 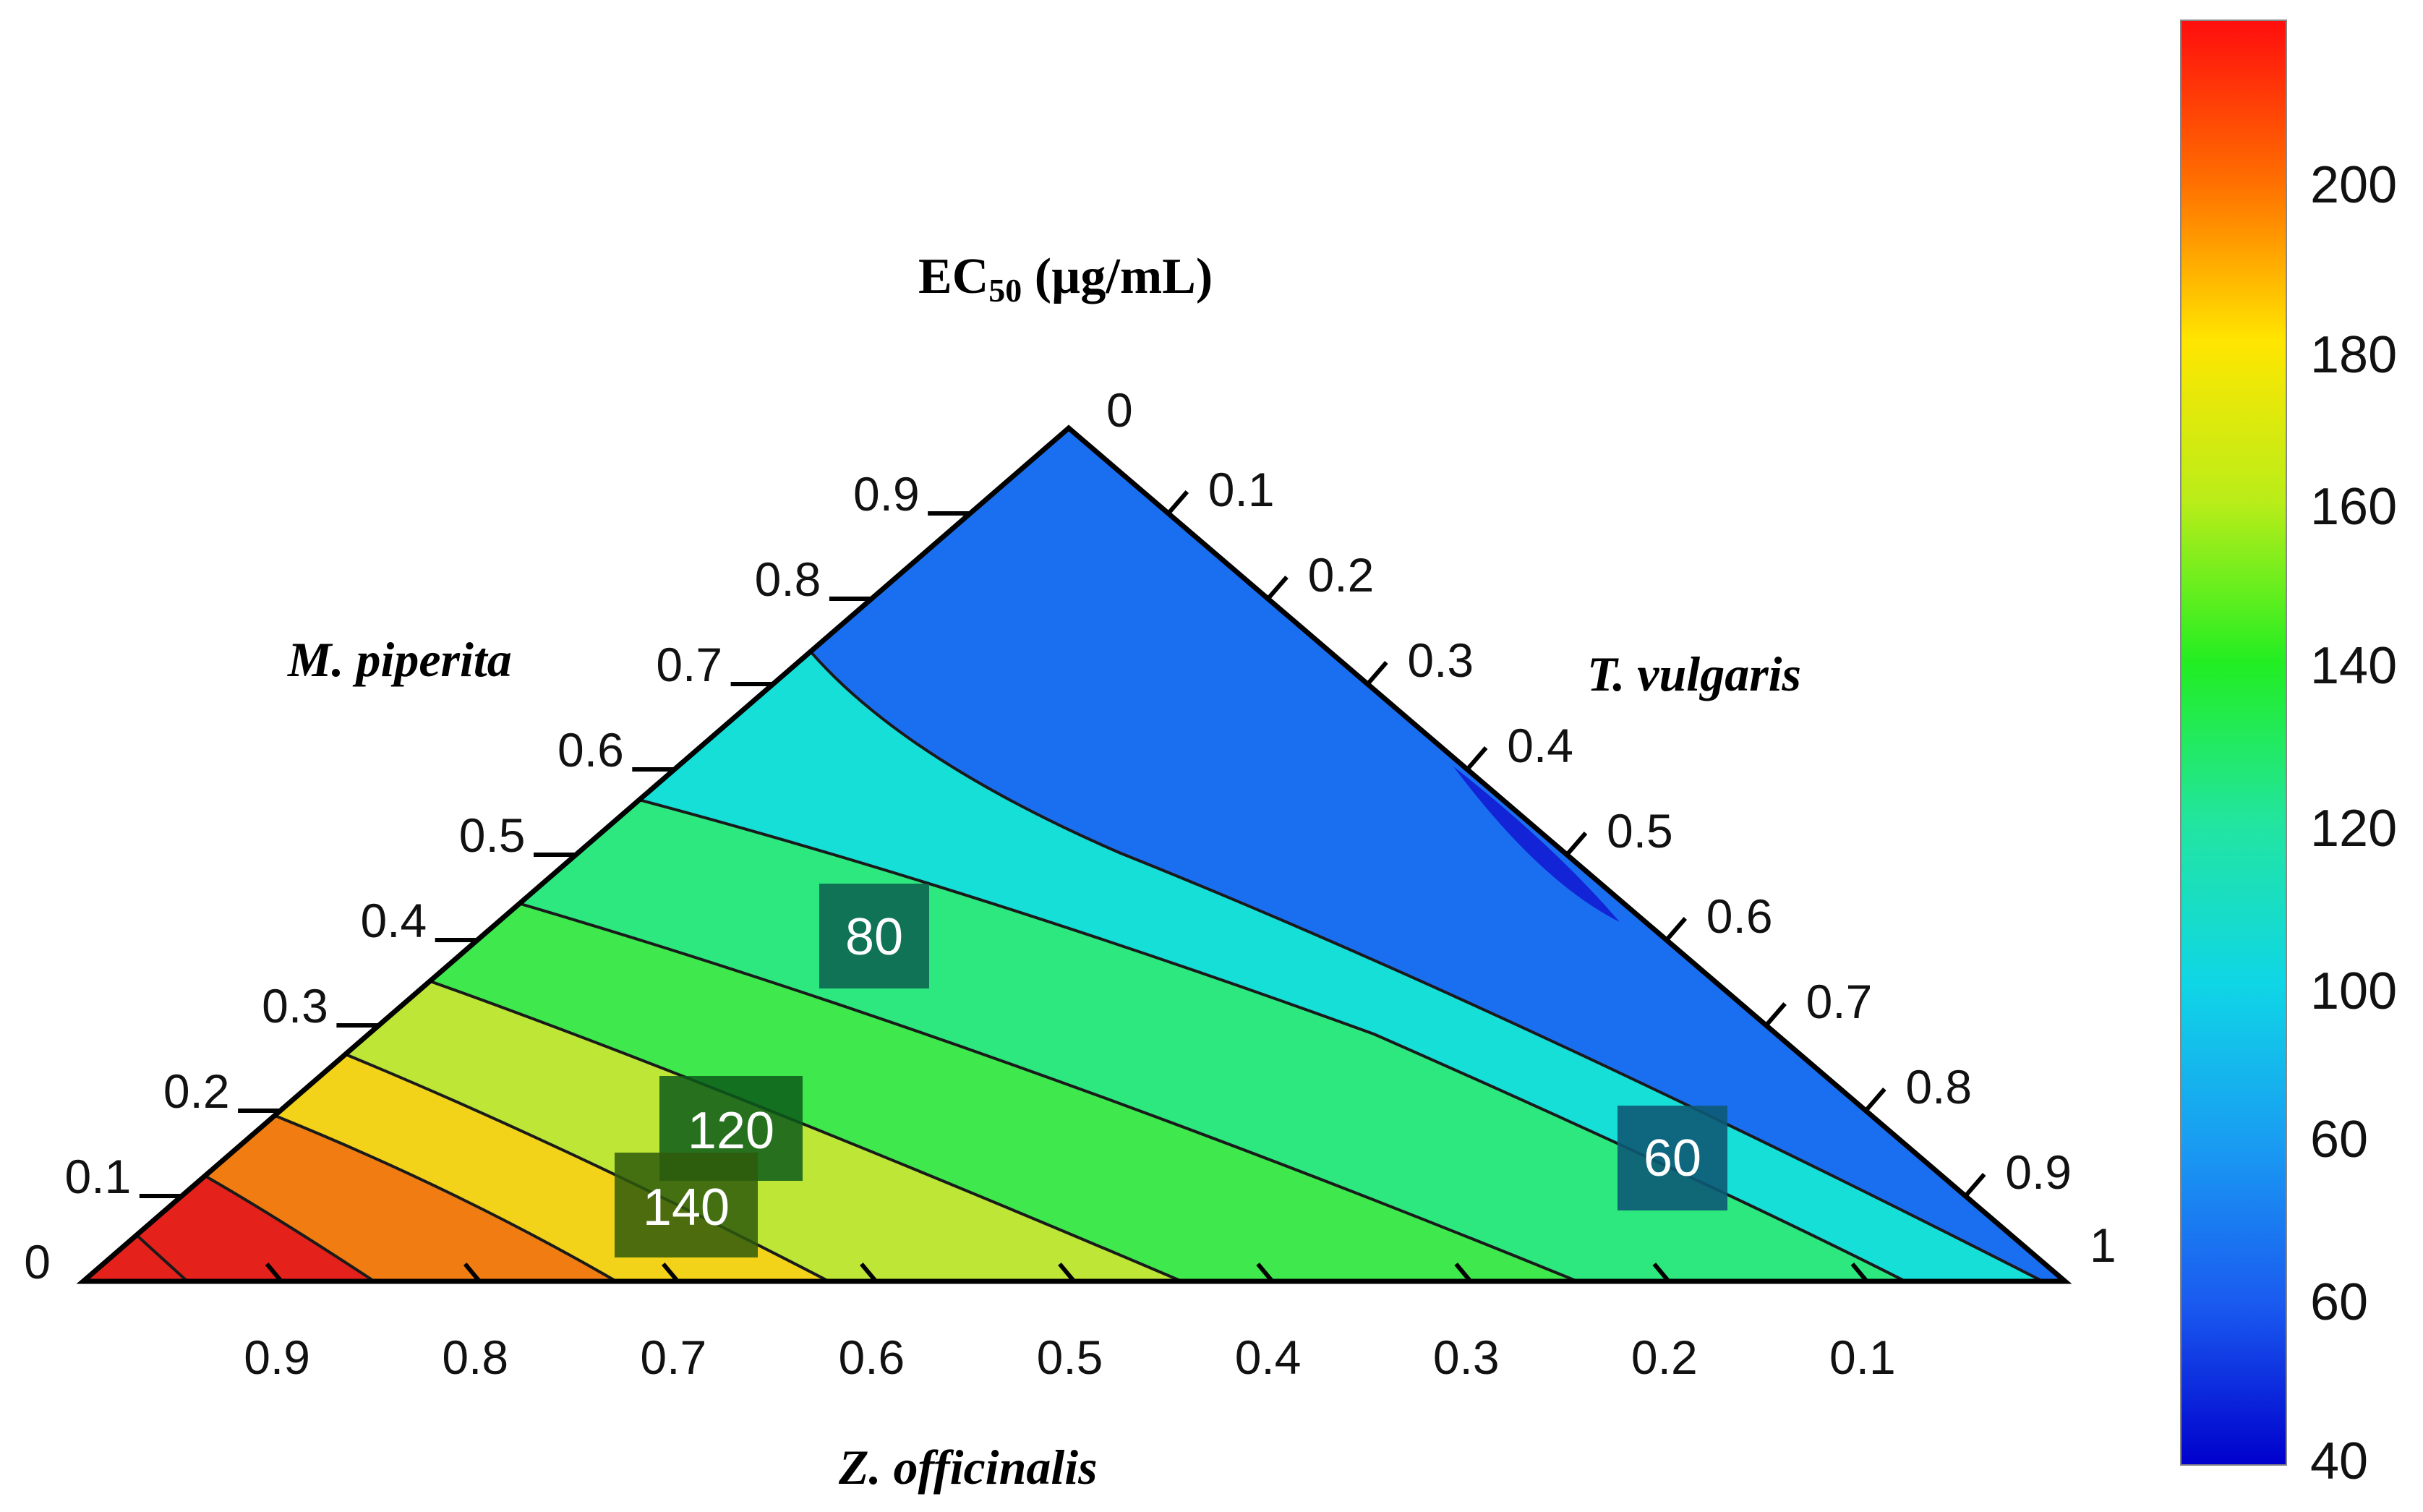 I want to click on svg-text: 60, so click(x=1672, y=1158).